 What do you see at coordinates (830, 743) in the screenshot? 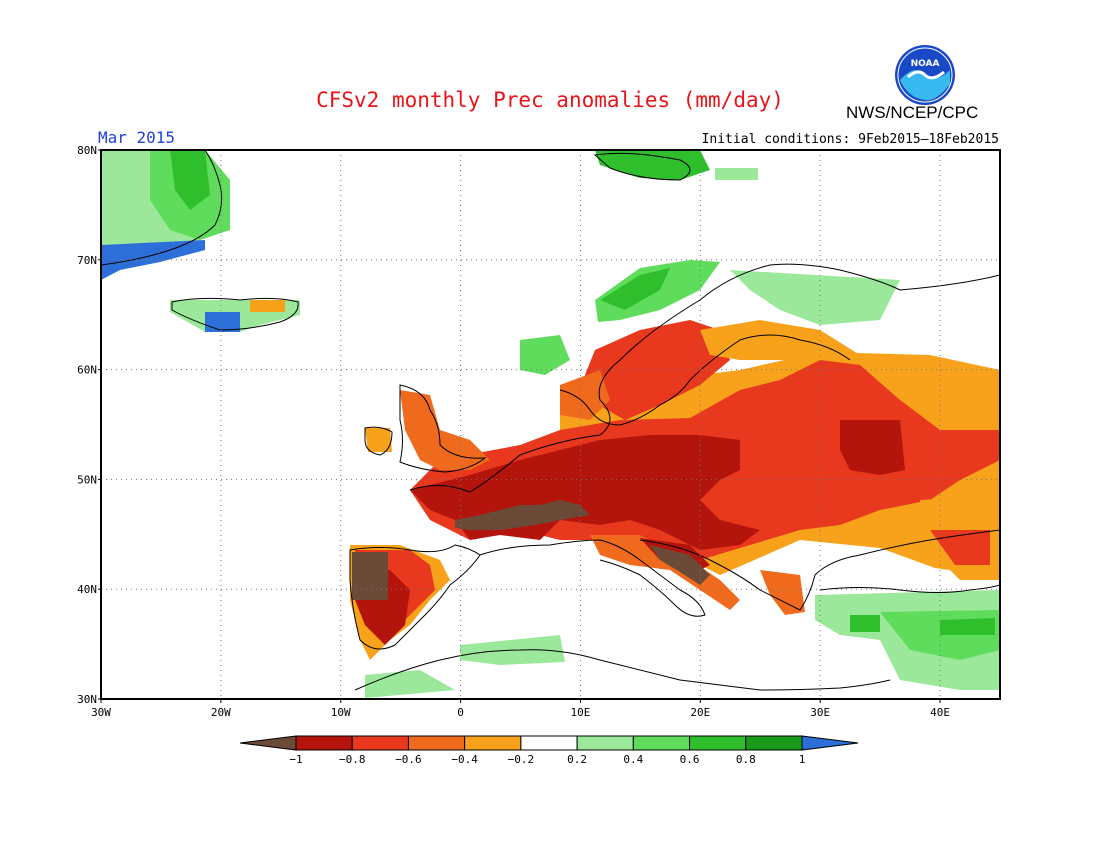
I see `colorbar-arrow-high` at bounding box center [830, 743].